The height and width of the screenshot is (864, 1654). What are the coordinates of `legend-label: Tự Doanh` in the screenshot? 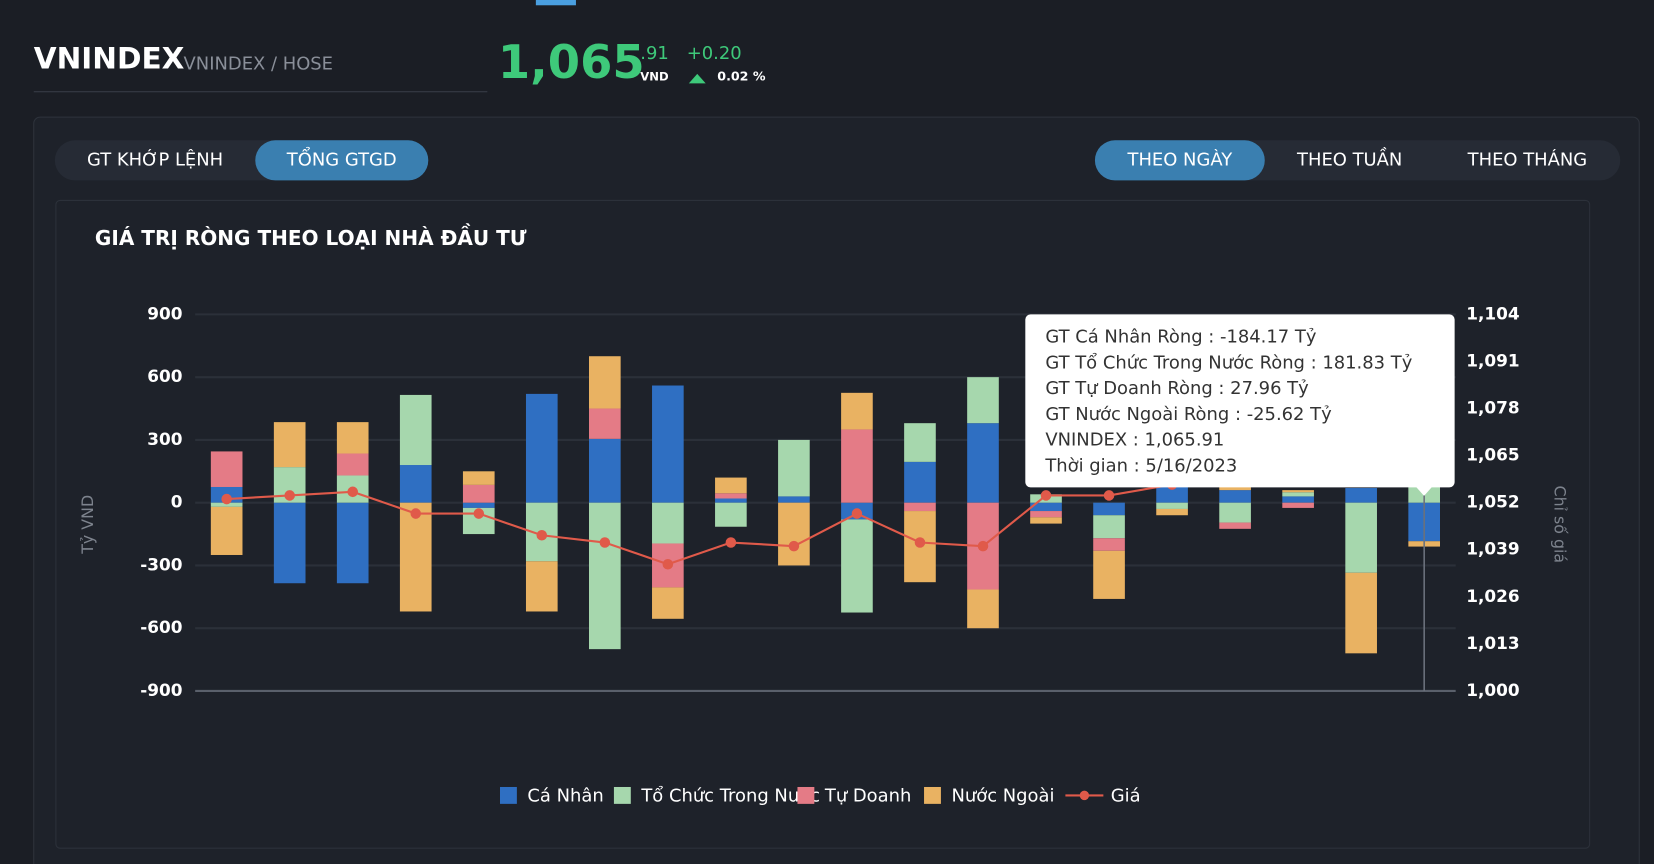 It's located at (867, 795).